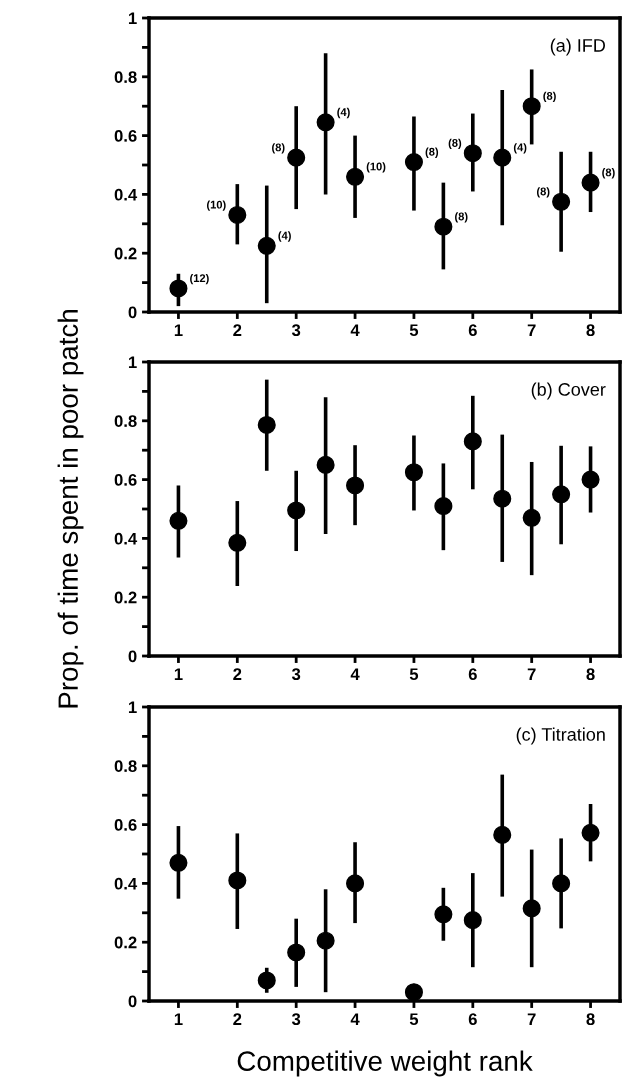  I want to click on annotation: (b) Cover, so click(568, 391).